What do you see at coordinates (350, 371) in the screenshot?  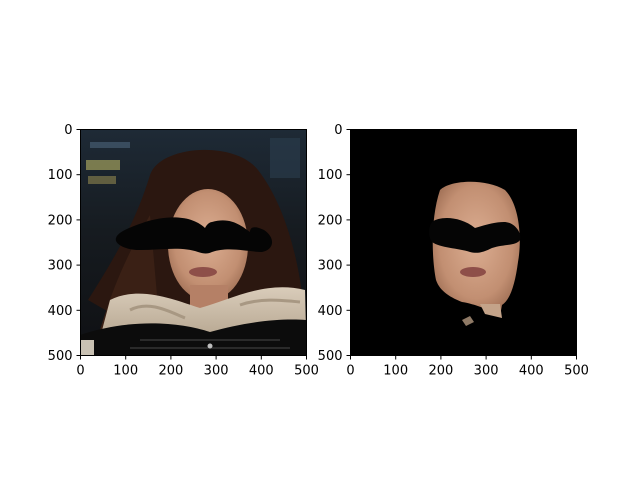 I see `right-x-tick-label: 0` at bounding box center [350, 371].